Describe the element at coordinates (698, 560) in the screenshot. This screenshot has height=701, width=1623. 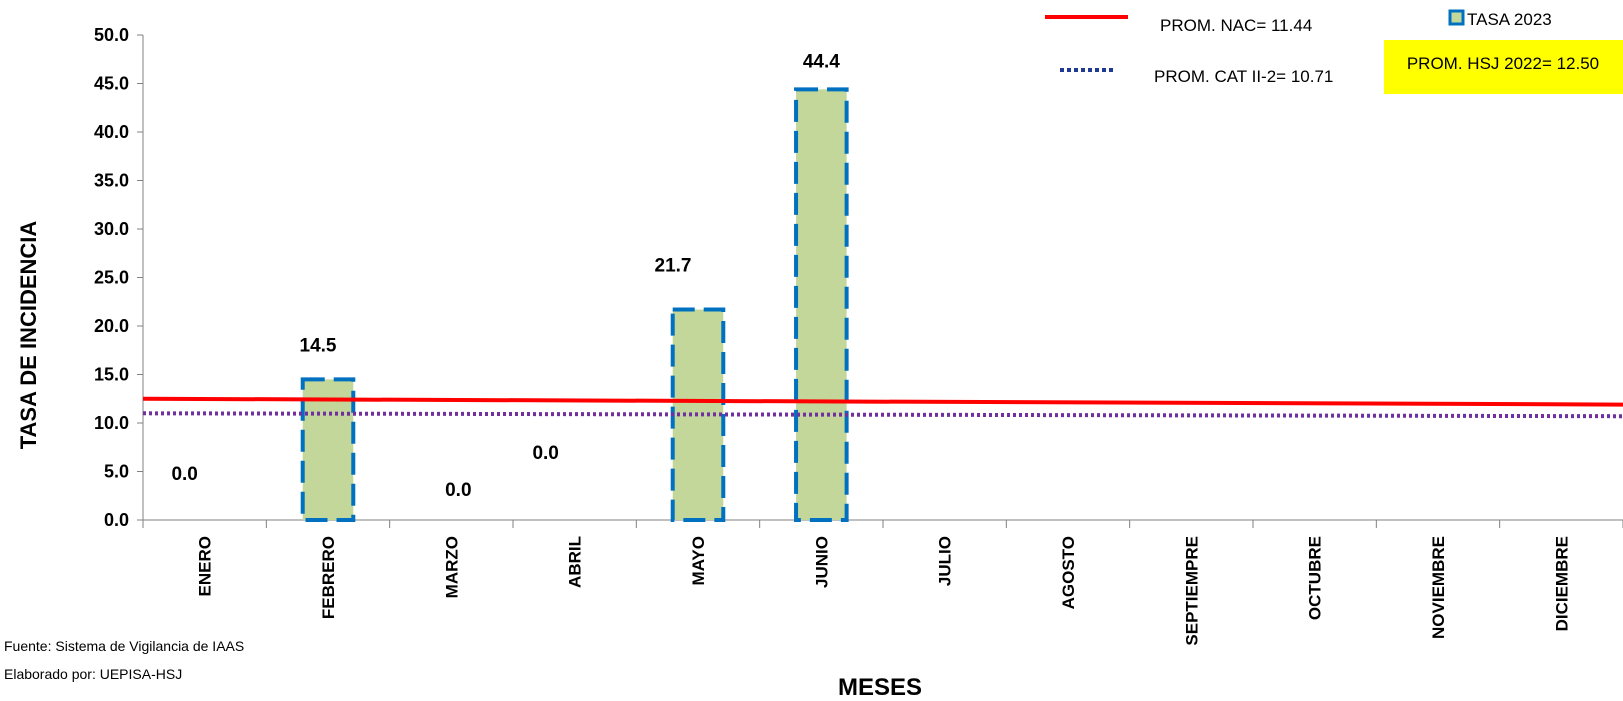
I see `x-tick-label: MAYO` at that location.